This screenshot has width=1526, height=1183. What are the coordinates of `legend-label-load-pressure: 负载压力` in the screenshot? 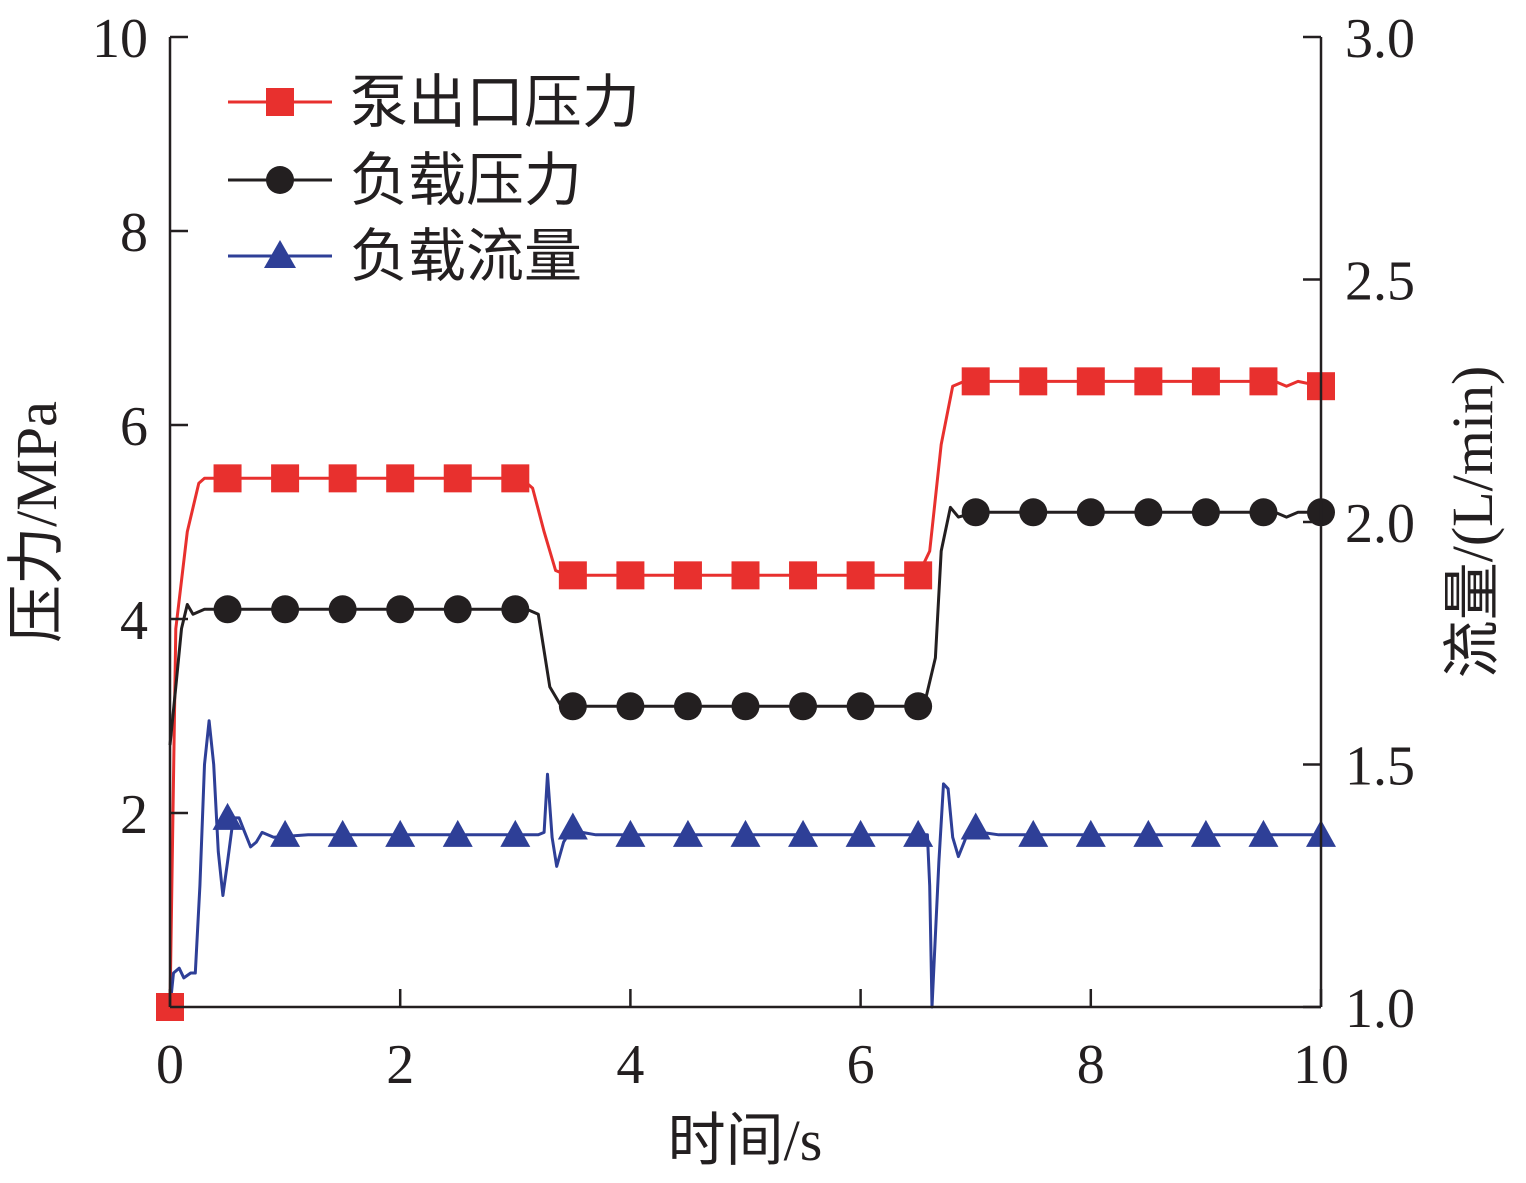 It's located at (466, 180).